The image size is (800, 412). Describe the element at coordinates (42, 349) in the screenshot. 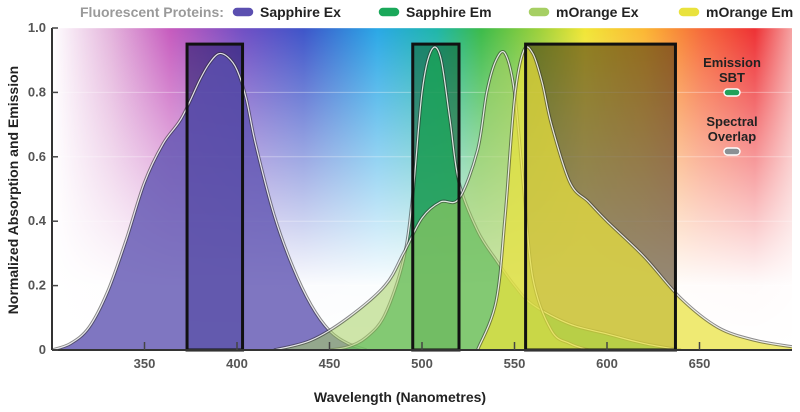

I see `y-tick-label-0: 0` at that location.